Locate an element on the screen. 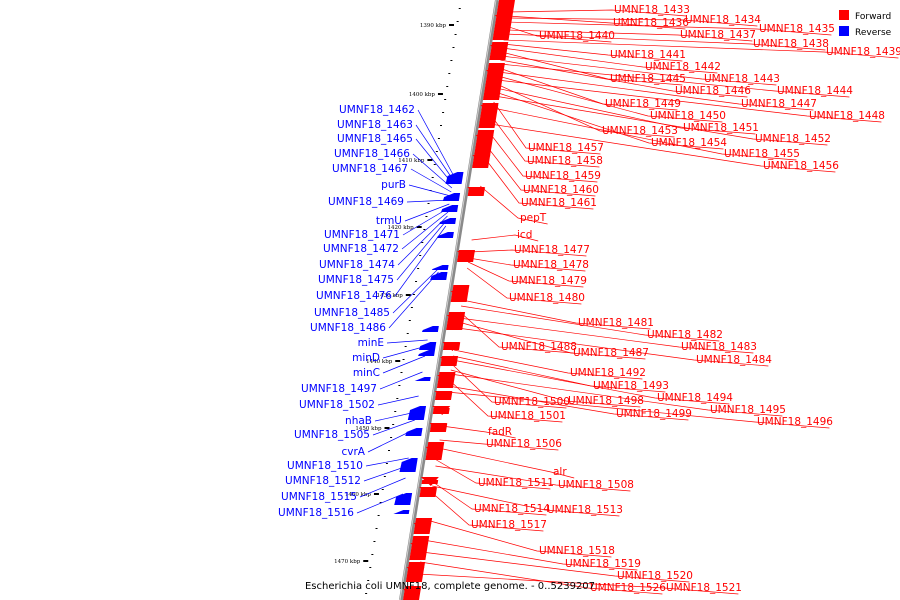  forward-gene-label: UMNF18_1506 is located at coordinates (524, 444).